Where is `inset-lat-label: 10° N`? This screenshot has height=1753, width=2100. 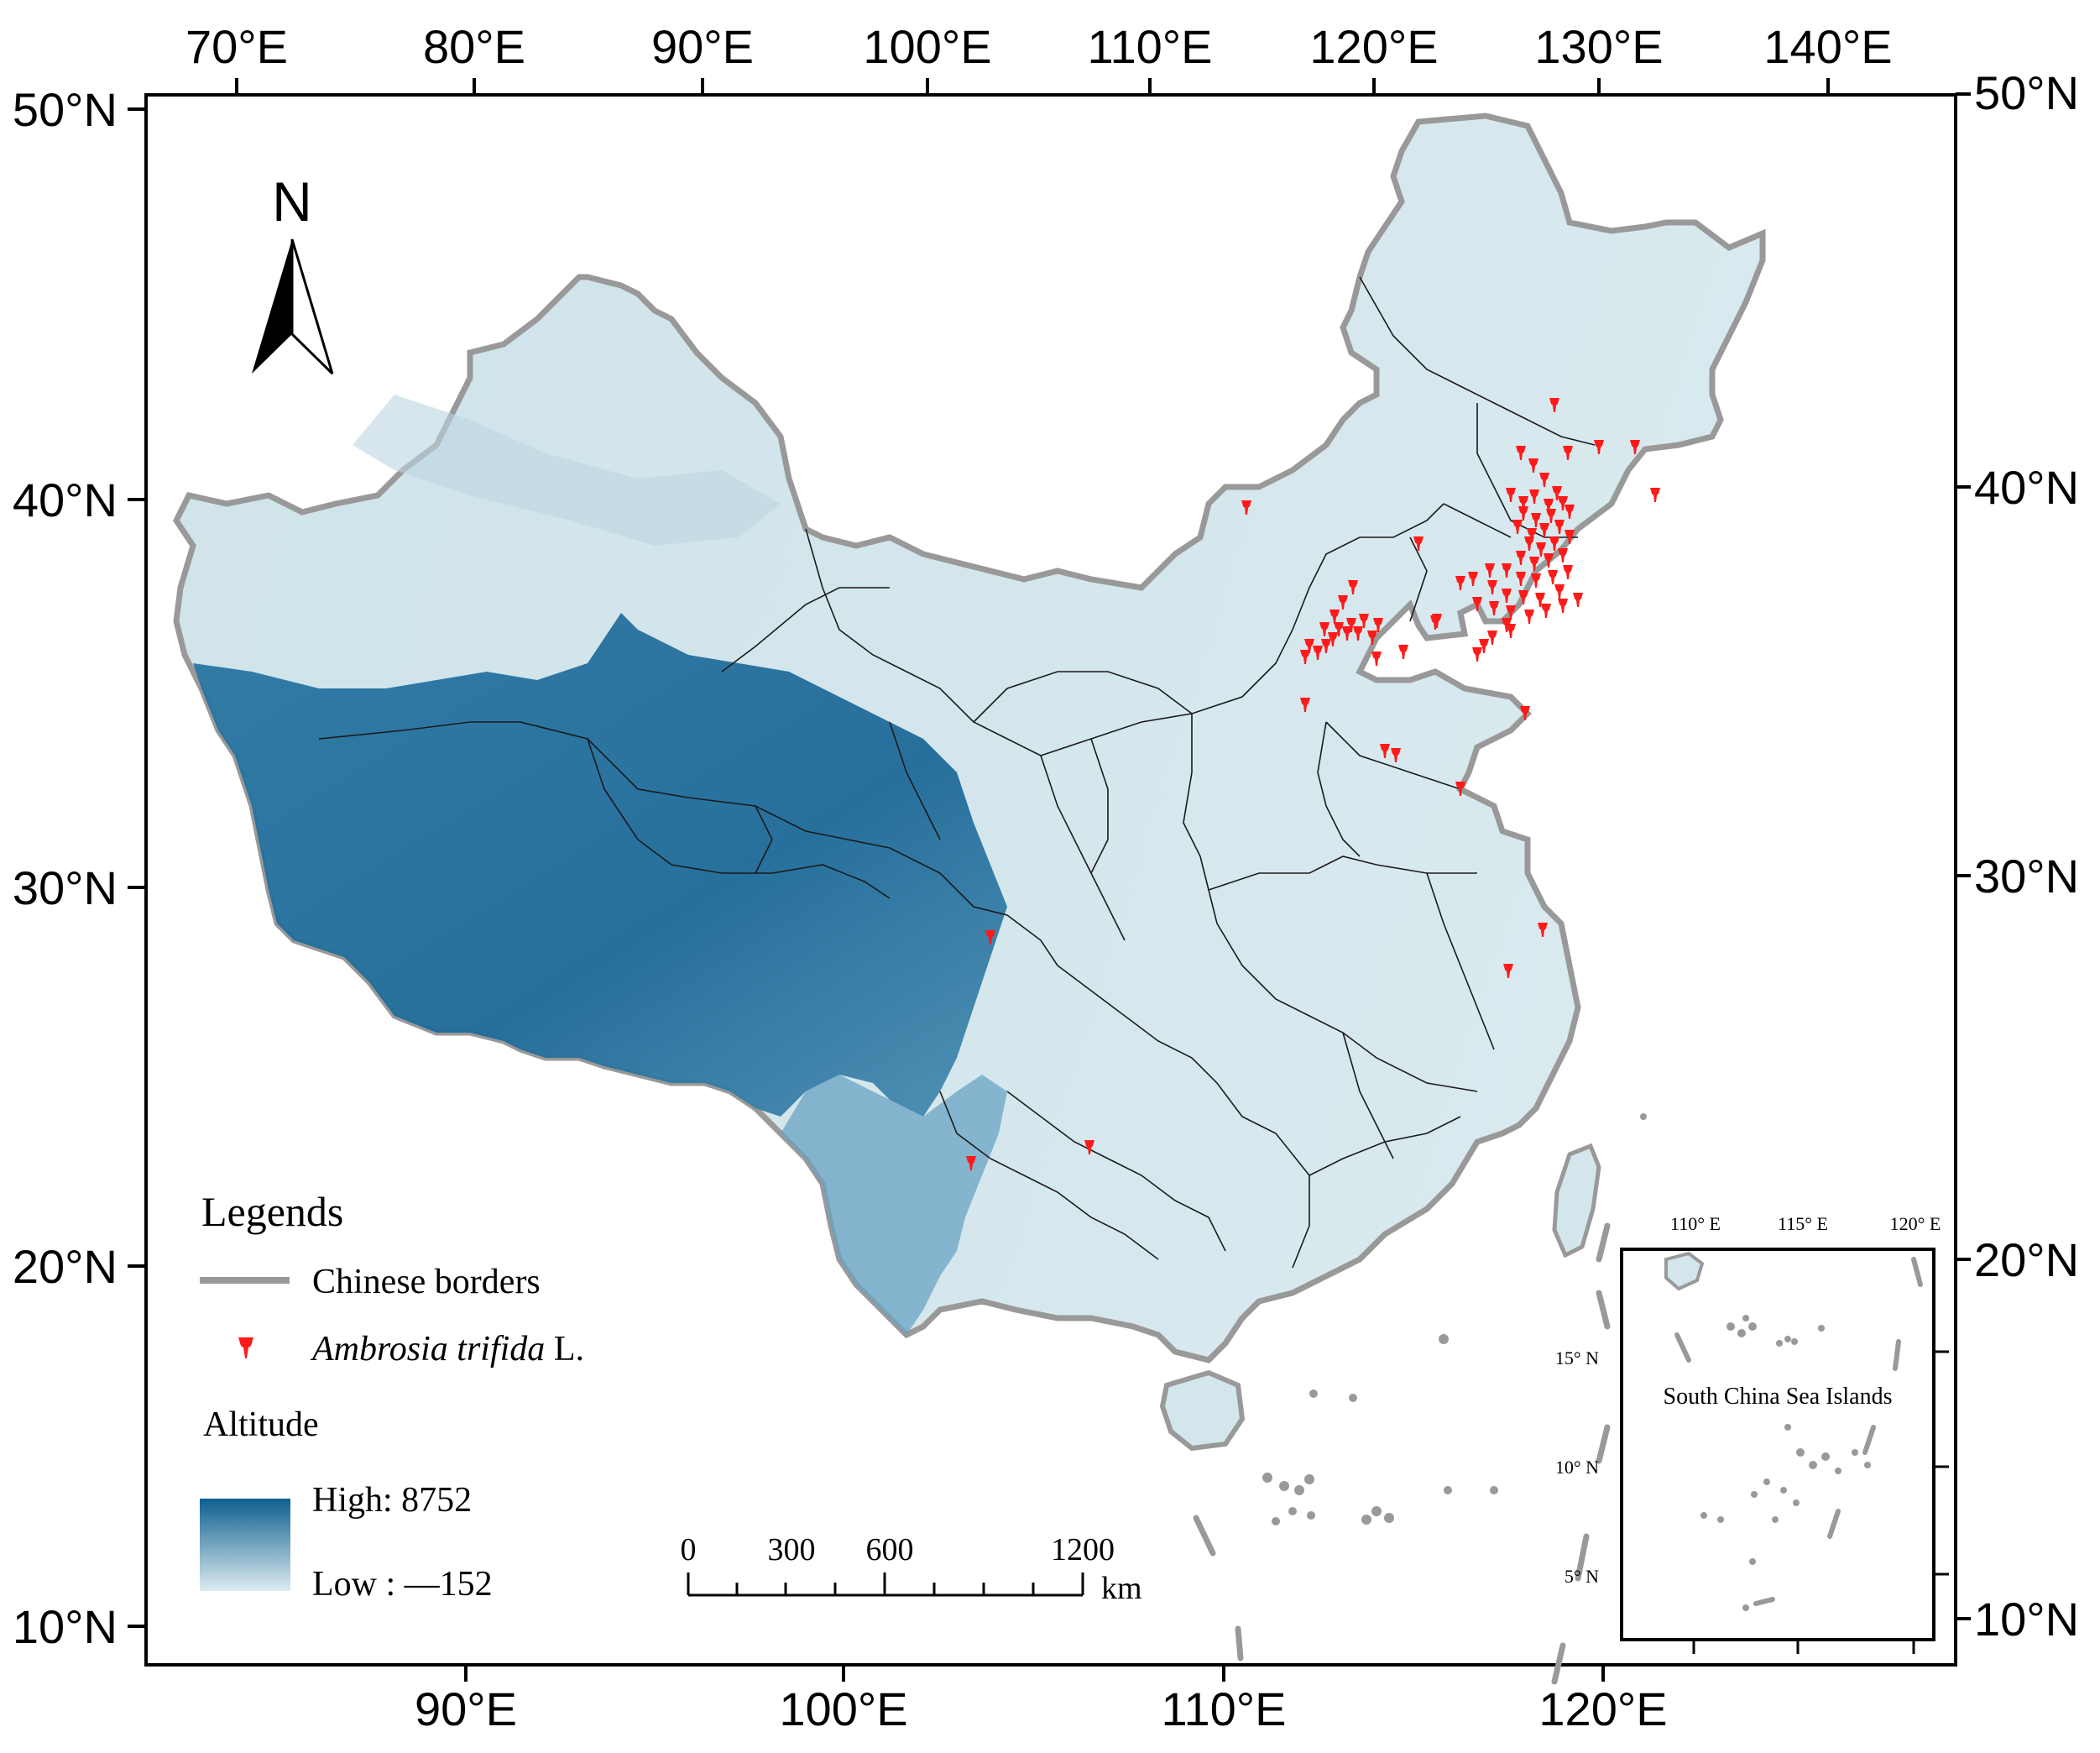 inset-lat-label: 10° N is located at coordinates (1577, 1467).